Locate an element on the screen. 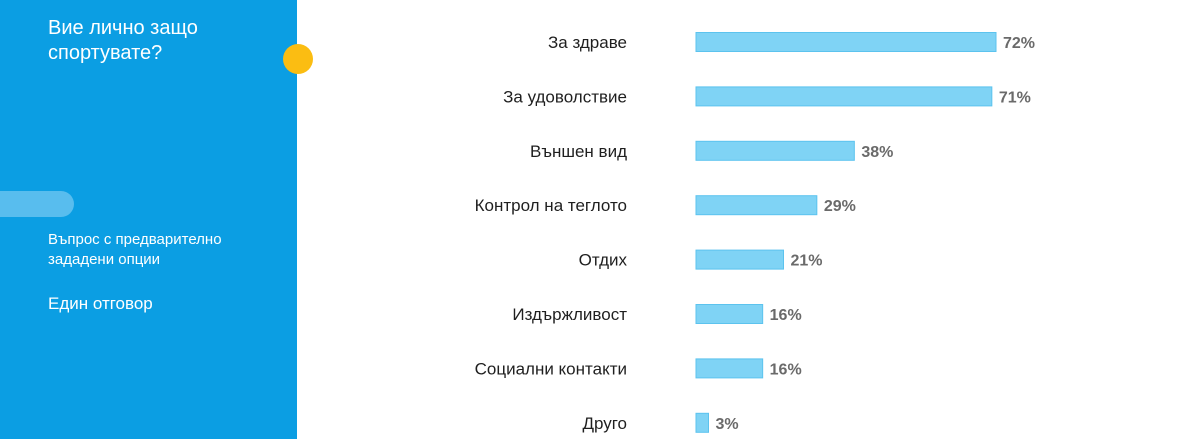 The width and height of the screenshot is (1200, 439). question-type-label: Въпрос с предварително зададени опции is located at coordinates (135, 249).